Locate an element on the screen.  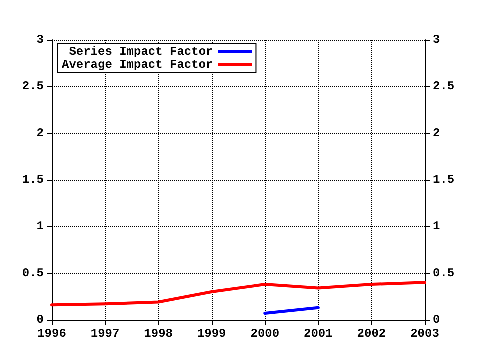
y-tick-label: 0.5 is located at coordinates (33, 273).